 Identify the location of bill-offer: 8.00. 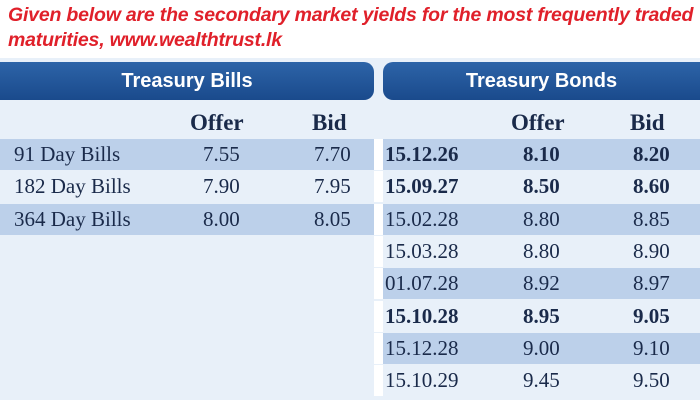
(221, 218).